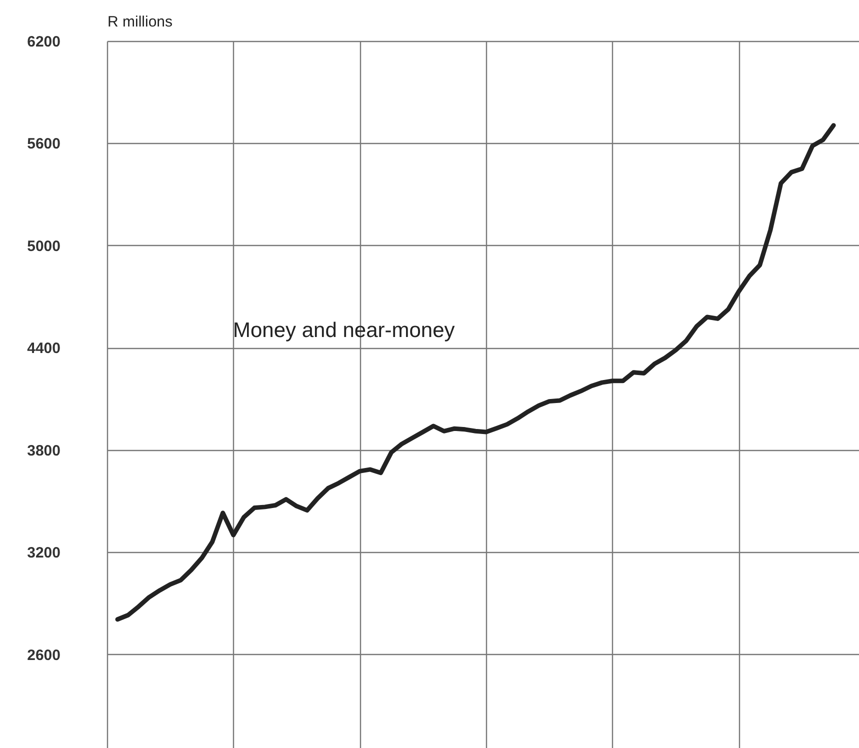 The height and width of the screenshot is (748, 859). What do you see at coordinates (43, 144) in the screenshot?
I see `y-tick-label: 5600` at bounding box center [43, 144].